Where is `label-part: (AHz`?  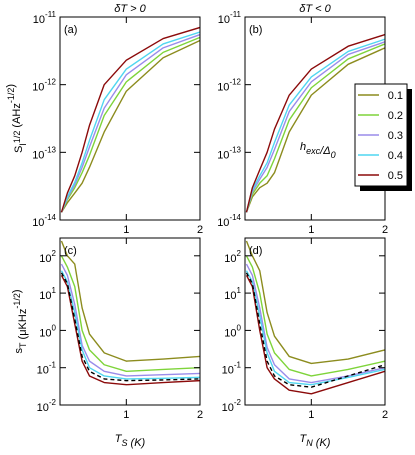
label-part: (AHz is located at coordinates (17, 117).